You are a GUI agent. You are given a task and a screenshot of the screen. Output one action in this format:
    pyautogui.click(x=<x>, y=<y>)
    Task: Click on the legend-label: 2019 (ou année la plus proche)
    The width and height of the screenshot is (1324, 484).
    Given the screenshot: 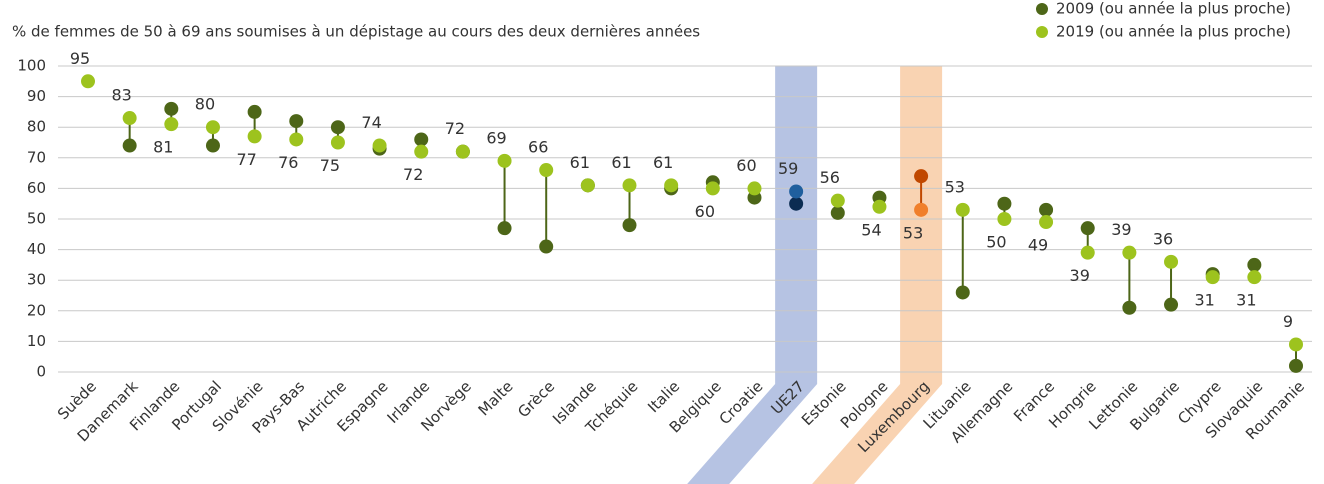 What is the action you would take?
    pyautogui.click(x=1173, y=32)
    